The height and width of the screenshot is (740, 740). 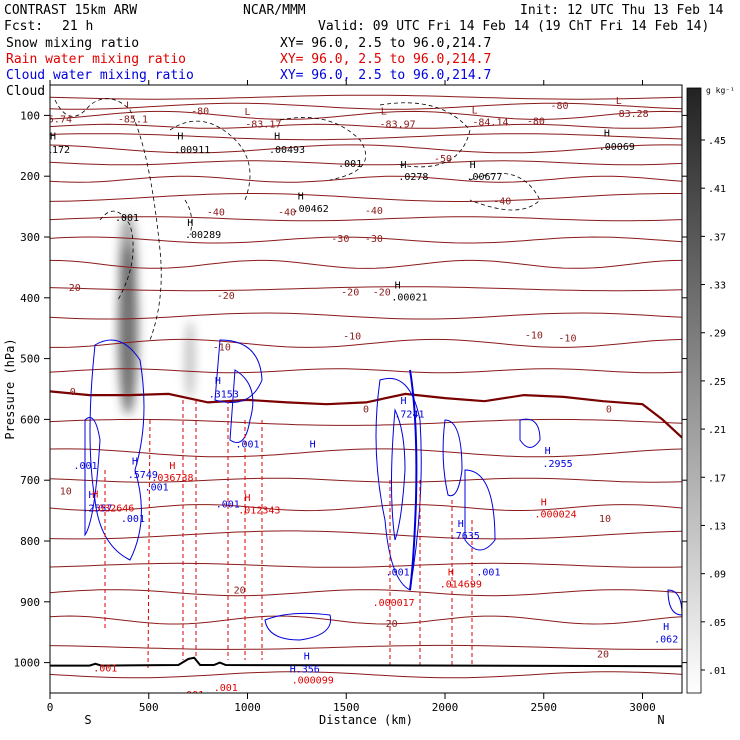 I want to click on y-tick-label: 1000, so click(x=27, y=663).